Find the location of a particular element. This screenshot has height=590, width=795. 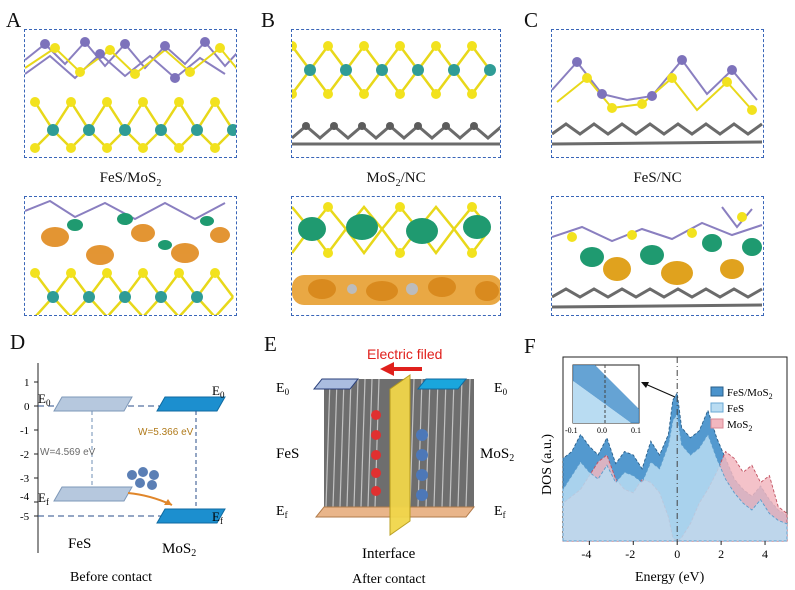

e-label-mos2: MoS2 is located at coordinates (497, 455).